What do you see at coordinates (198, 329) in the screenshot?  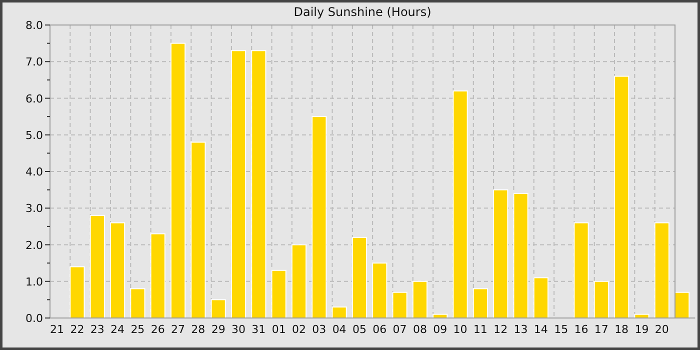 I see `x-tick-label: 28` at bounding box center [198, 329].